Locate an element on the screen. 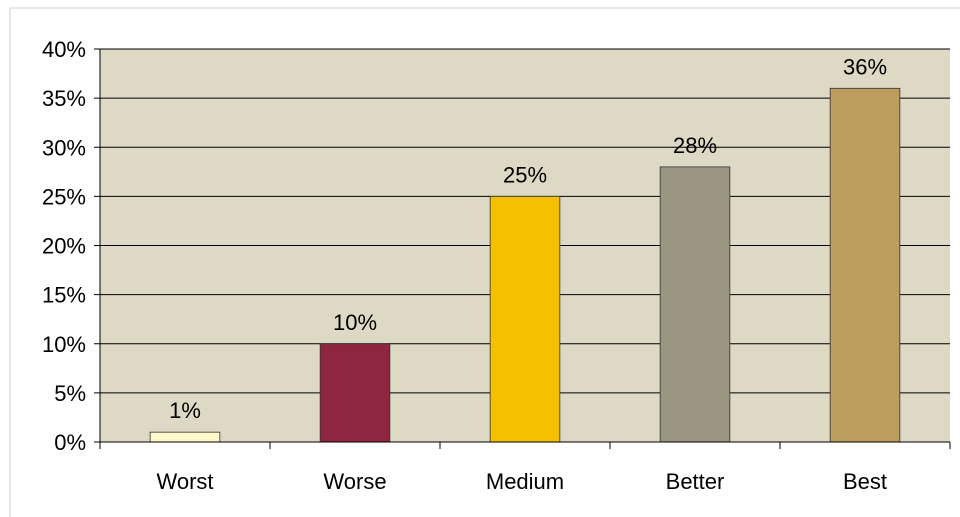 Image resolution: width=960 pixels, height=517 pixels. y-tick-label: 35% is located at coordinates (64, 98).